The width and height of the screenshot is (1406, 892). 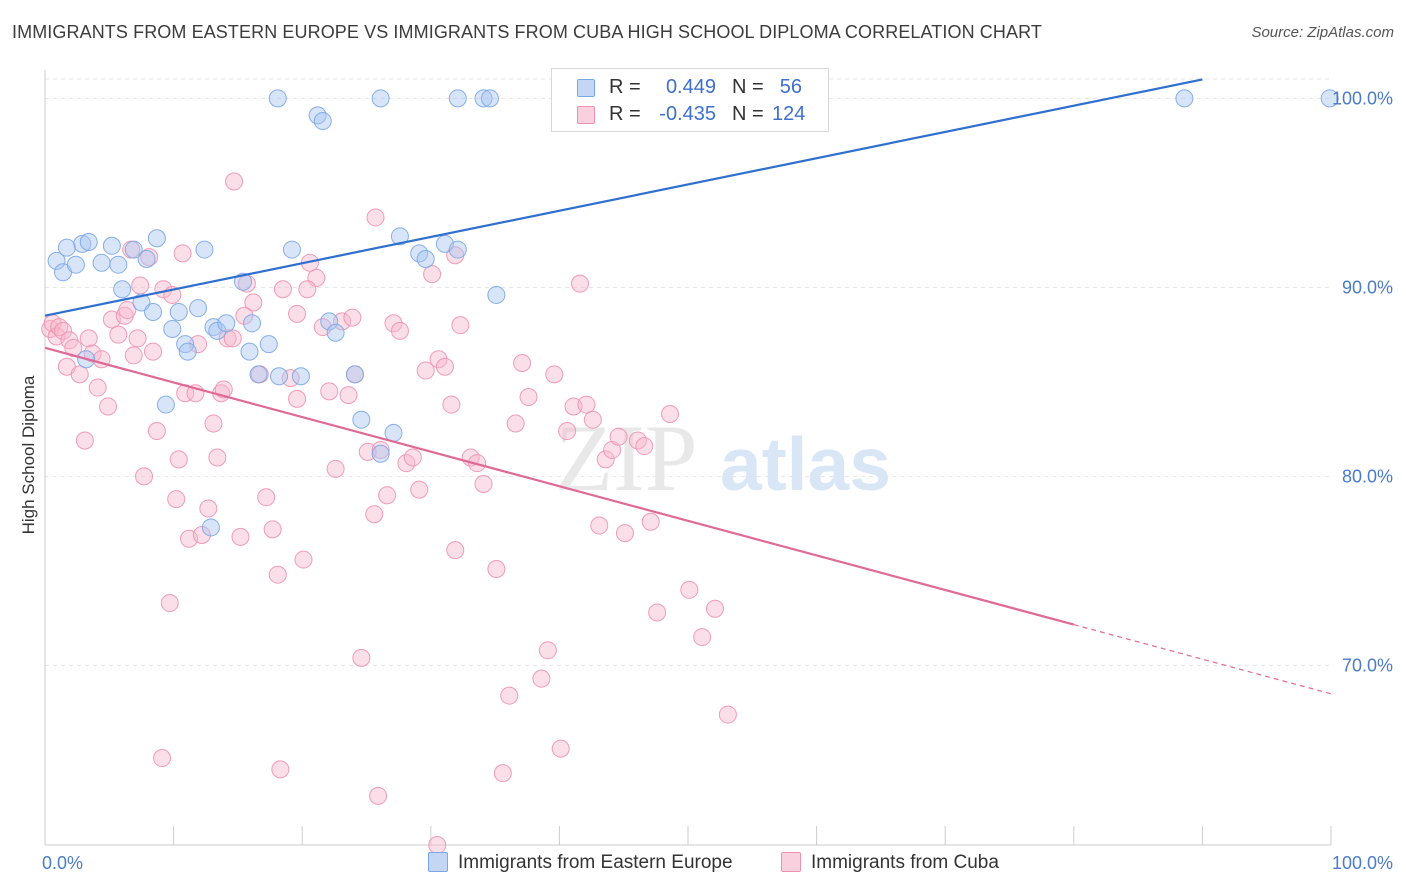 I want to click on bottom-legend-swatch-pink, so click(x=791, y=862).